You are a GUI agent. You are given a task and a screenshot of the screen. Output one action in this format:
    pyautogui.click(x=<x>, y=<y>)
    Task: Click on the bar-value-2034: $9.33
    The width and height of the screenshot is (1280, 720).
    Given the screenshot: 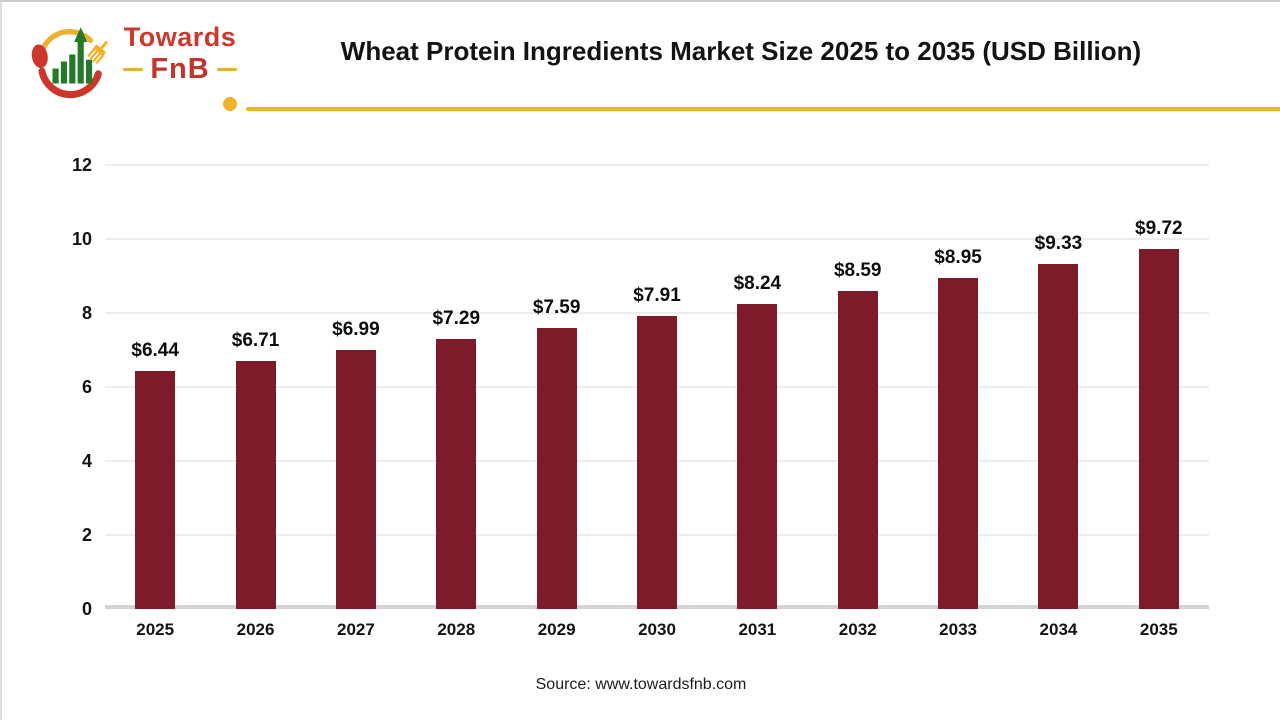 What is the action you would take?
    pyautogui.click(x=1058, y=243)
    